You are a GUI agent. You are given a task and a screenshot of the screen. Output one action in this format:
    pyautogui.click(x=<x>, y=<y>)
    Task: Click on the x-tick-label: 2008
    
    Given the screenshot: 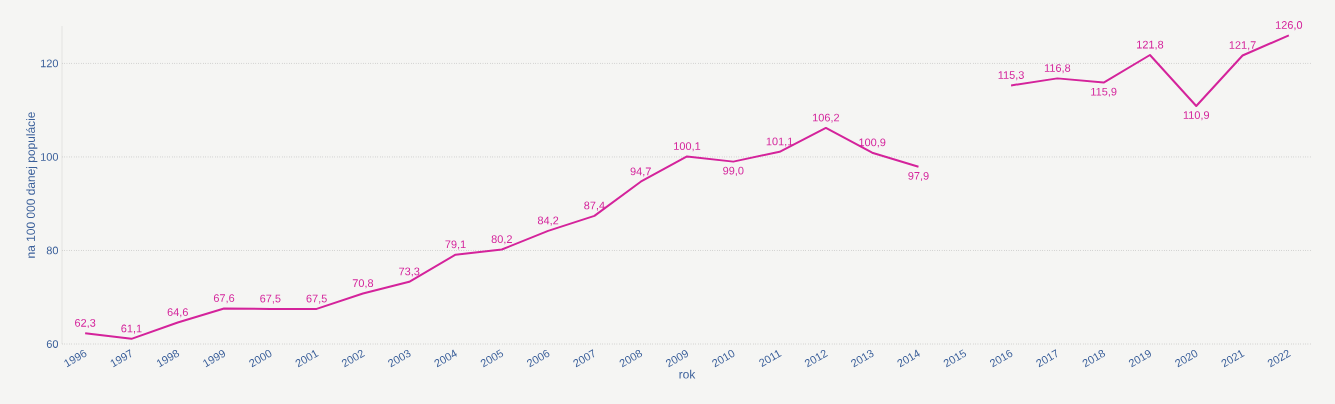 What is the action you would take?
    pyautogui.click(x=631, y=358)
    